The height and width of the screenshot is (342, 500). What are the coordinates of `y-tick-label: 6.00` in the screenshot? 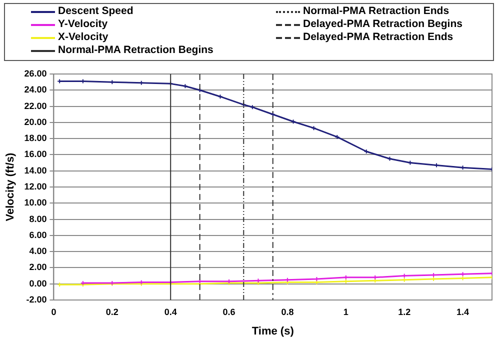 It's located at (38, 235).